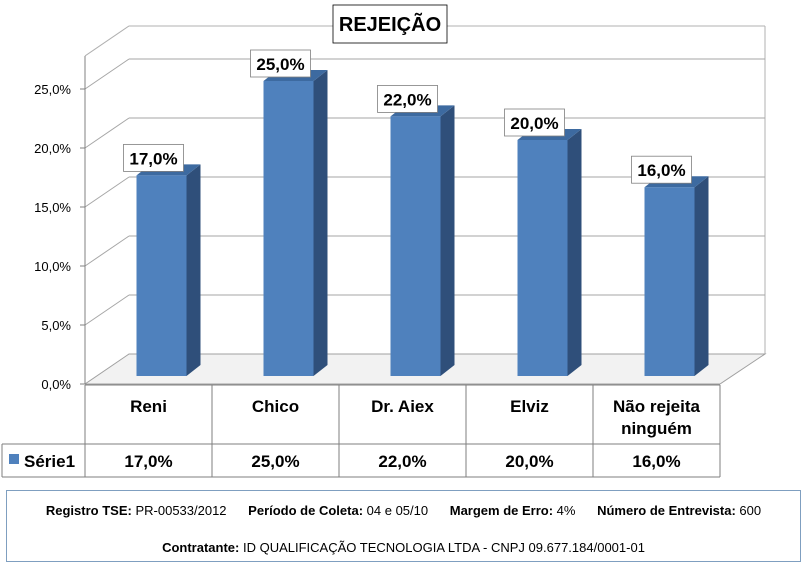 This screenshot has width=807, height=567. What do you see at coordinates (56, 325) in the screenshot?
I see `y-tick-label: 5,0%` at bounding box center [56, 325].